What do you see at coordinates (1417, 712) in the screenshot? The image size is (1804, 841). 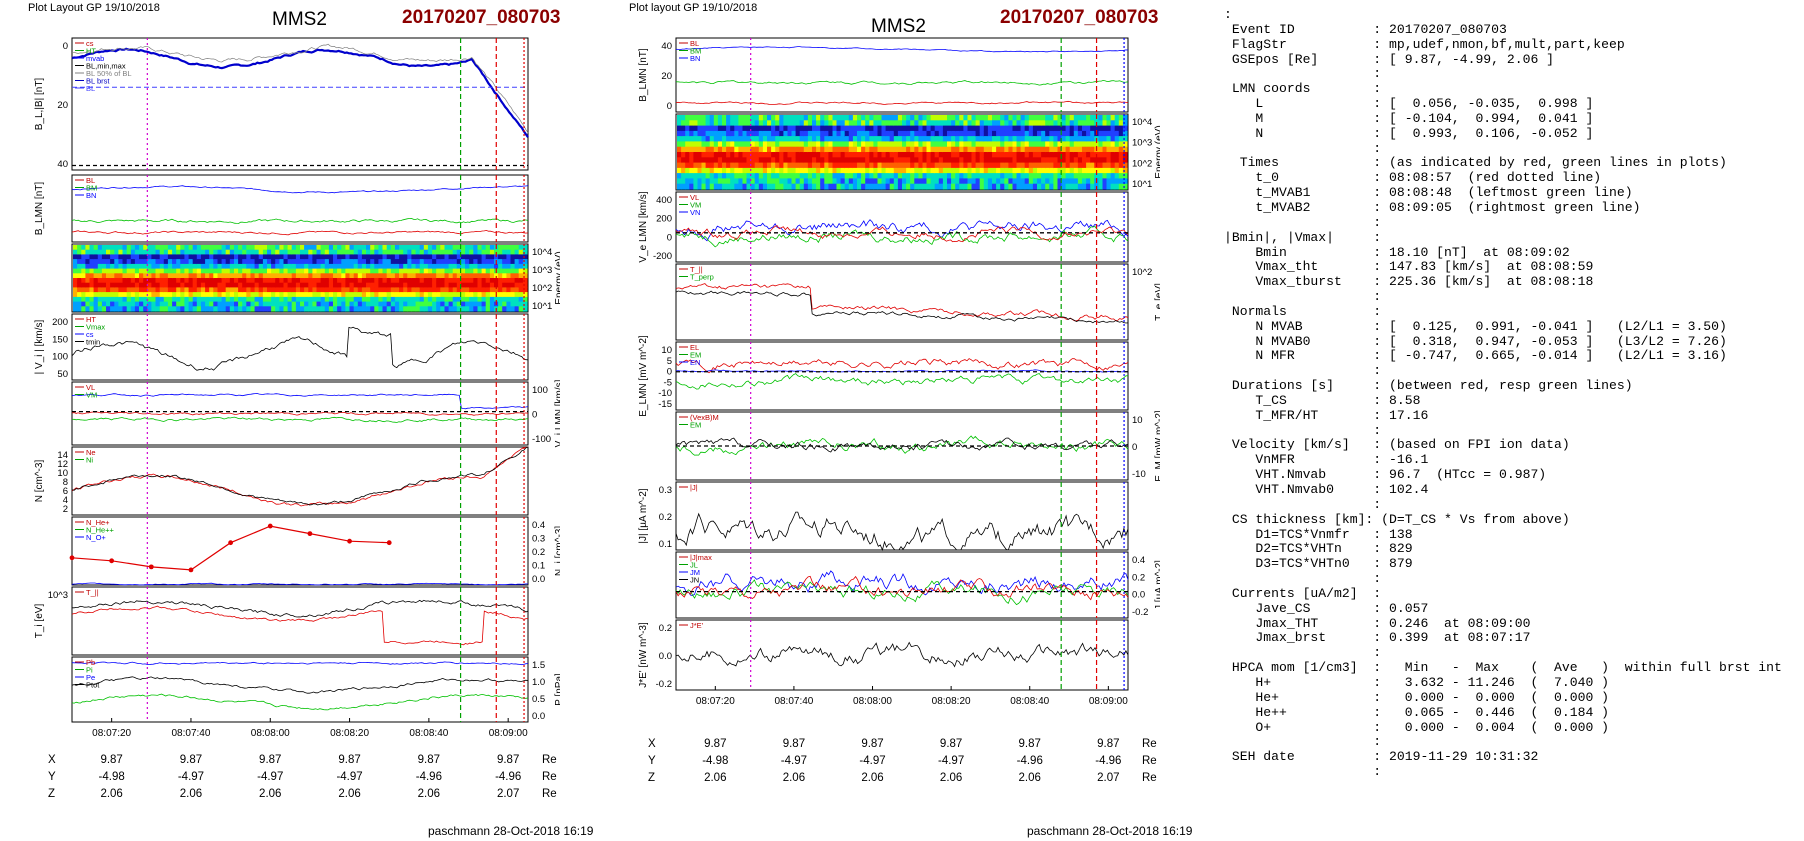 I see `summary-line: He++ : 0.065 - 0.446 ( 0.184 )` at bounding box center [1417, 712].